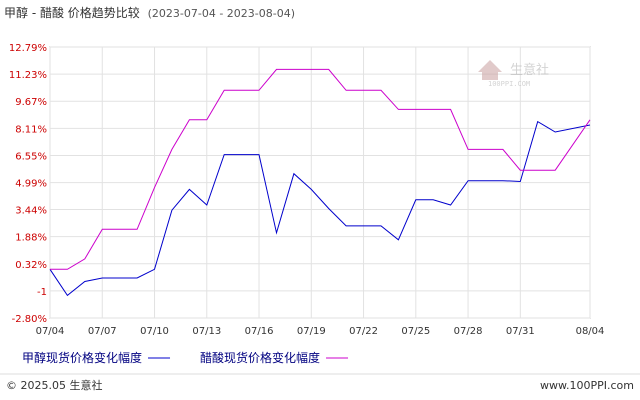  Describe the element at coordinates (28, 75) in the screenshot. I see `y-tick-label: 11.23%` at that location.